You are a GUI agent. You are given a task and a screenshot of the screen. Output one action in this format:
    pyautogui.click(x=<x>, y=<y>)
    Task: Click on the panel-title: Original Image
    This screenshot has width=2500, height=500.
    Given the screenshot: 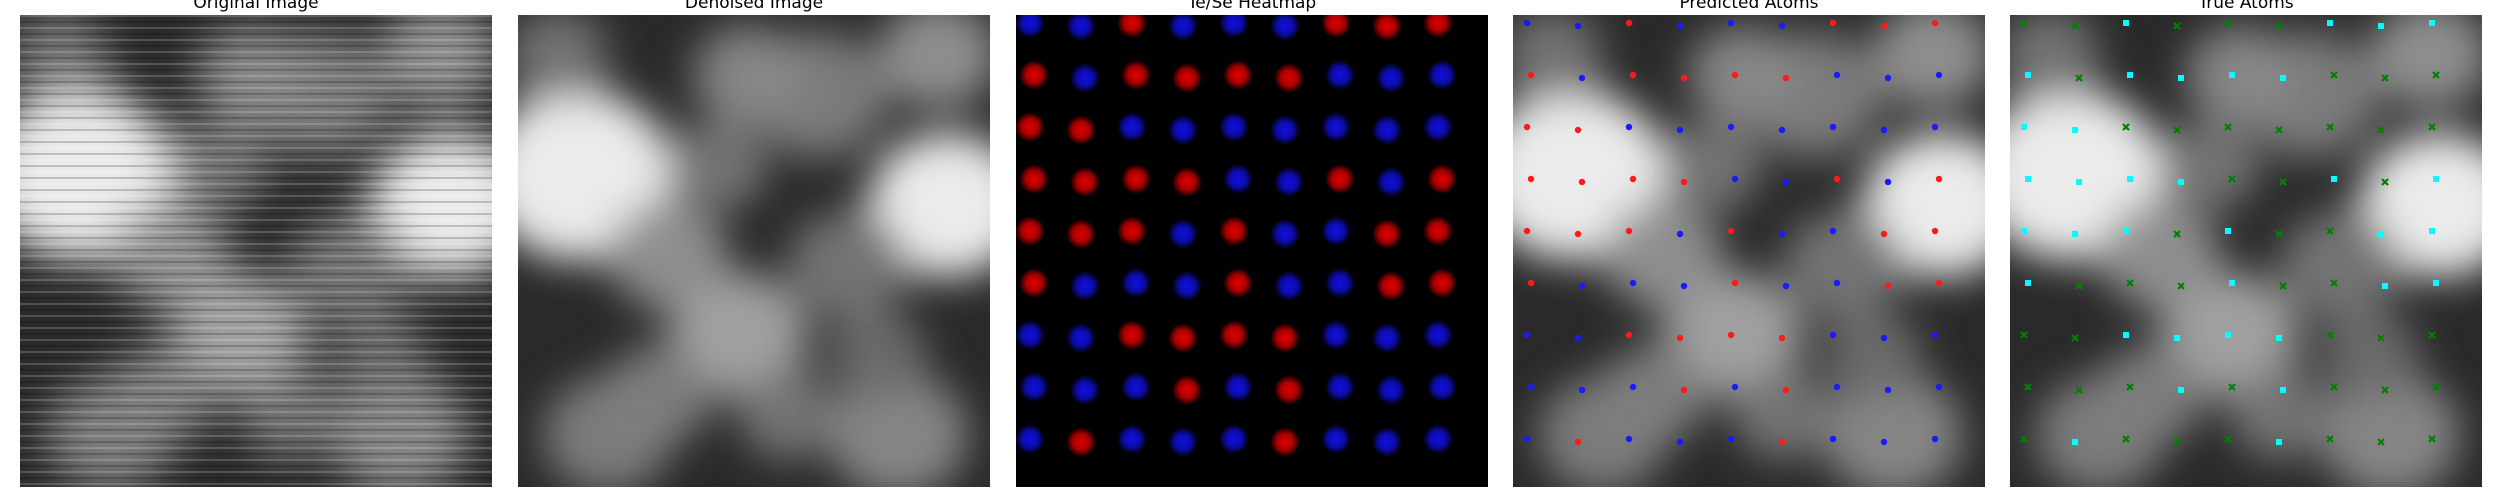 What is the action you would take?
    pyautogui.click(x=256, y=6)
    